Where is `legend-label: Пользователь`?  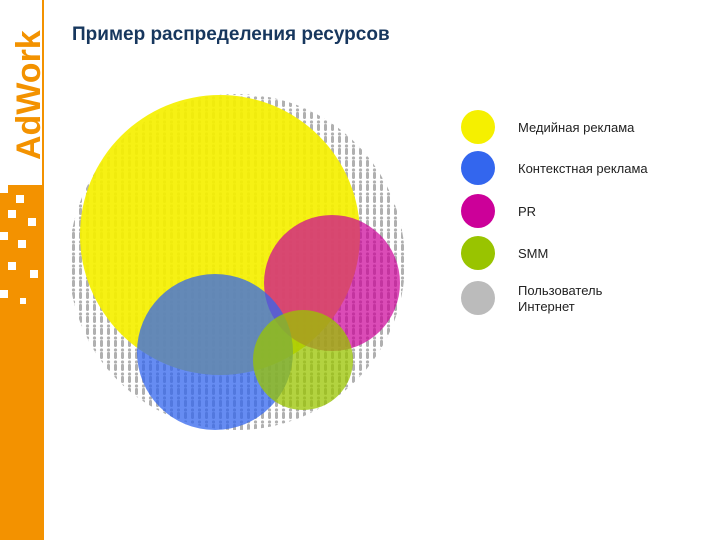
legend-label: Пользователь is located at coordinates (560, 290).